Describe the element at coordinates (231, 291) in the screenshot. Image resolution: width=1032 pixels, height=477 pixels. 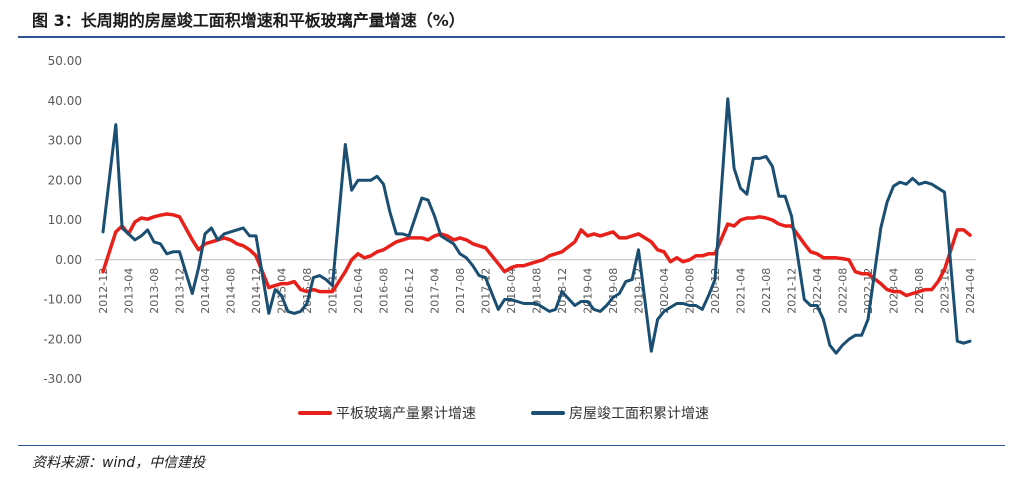
I see `x-tick-label: 2014-08` at that location.